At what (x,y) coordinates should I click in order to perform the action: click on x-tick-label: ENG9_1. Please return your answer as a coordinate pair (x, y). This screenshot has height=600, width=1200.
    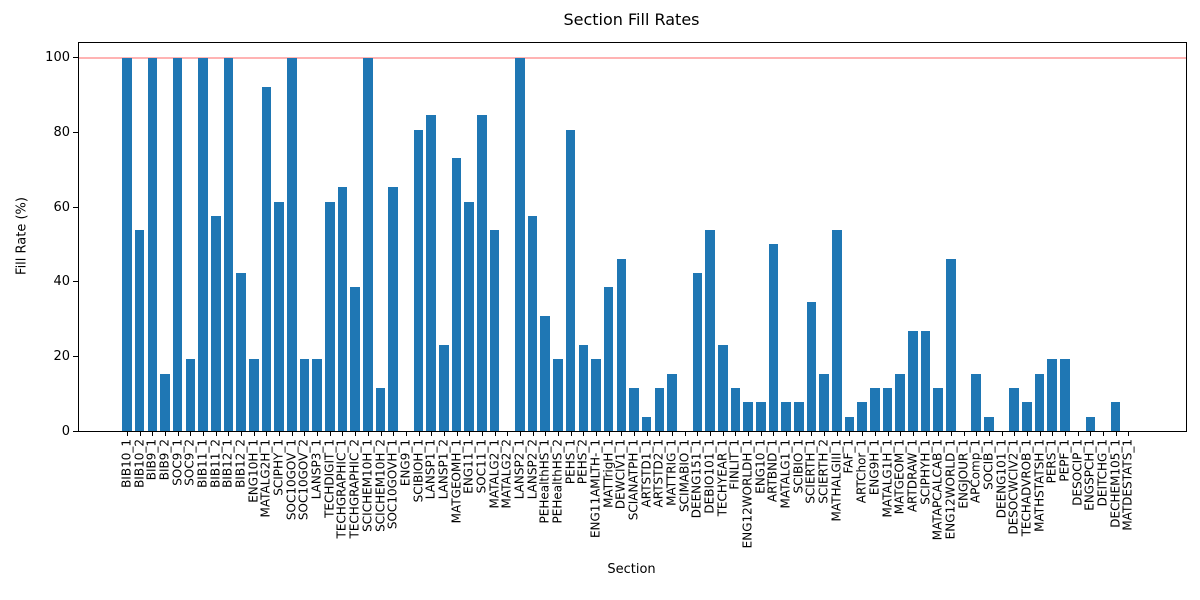
    Looking at the image, I should click on (405, 463).